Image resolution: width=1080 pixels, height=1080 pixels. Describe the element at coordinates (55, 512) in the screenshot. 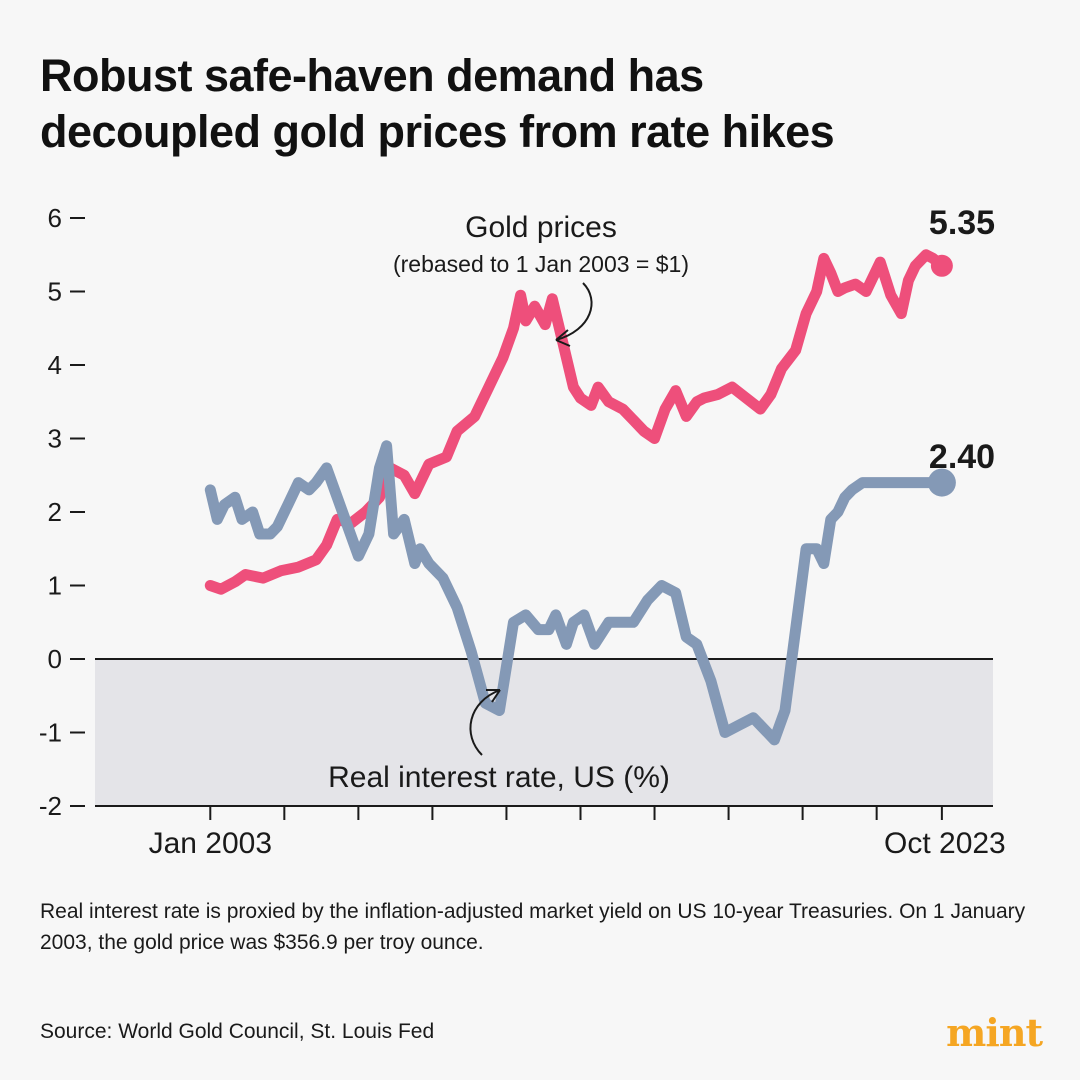

I see `y-tick-label: 2` at that location.